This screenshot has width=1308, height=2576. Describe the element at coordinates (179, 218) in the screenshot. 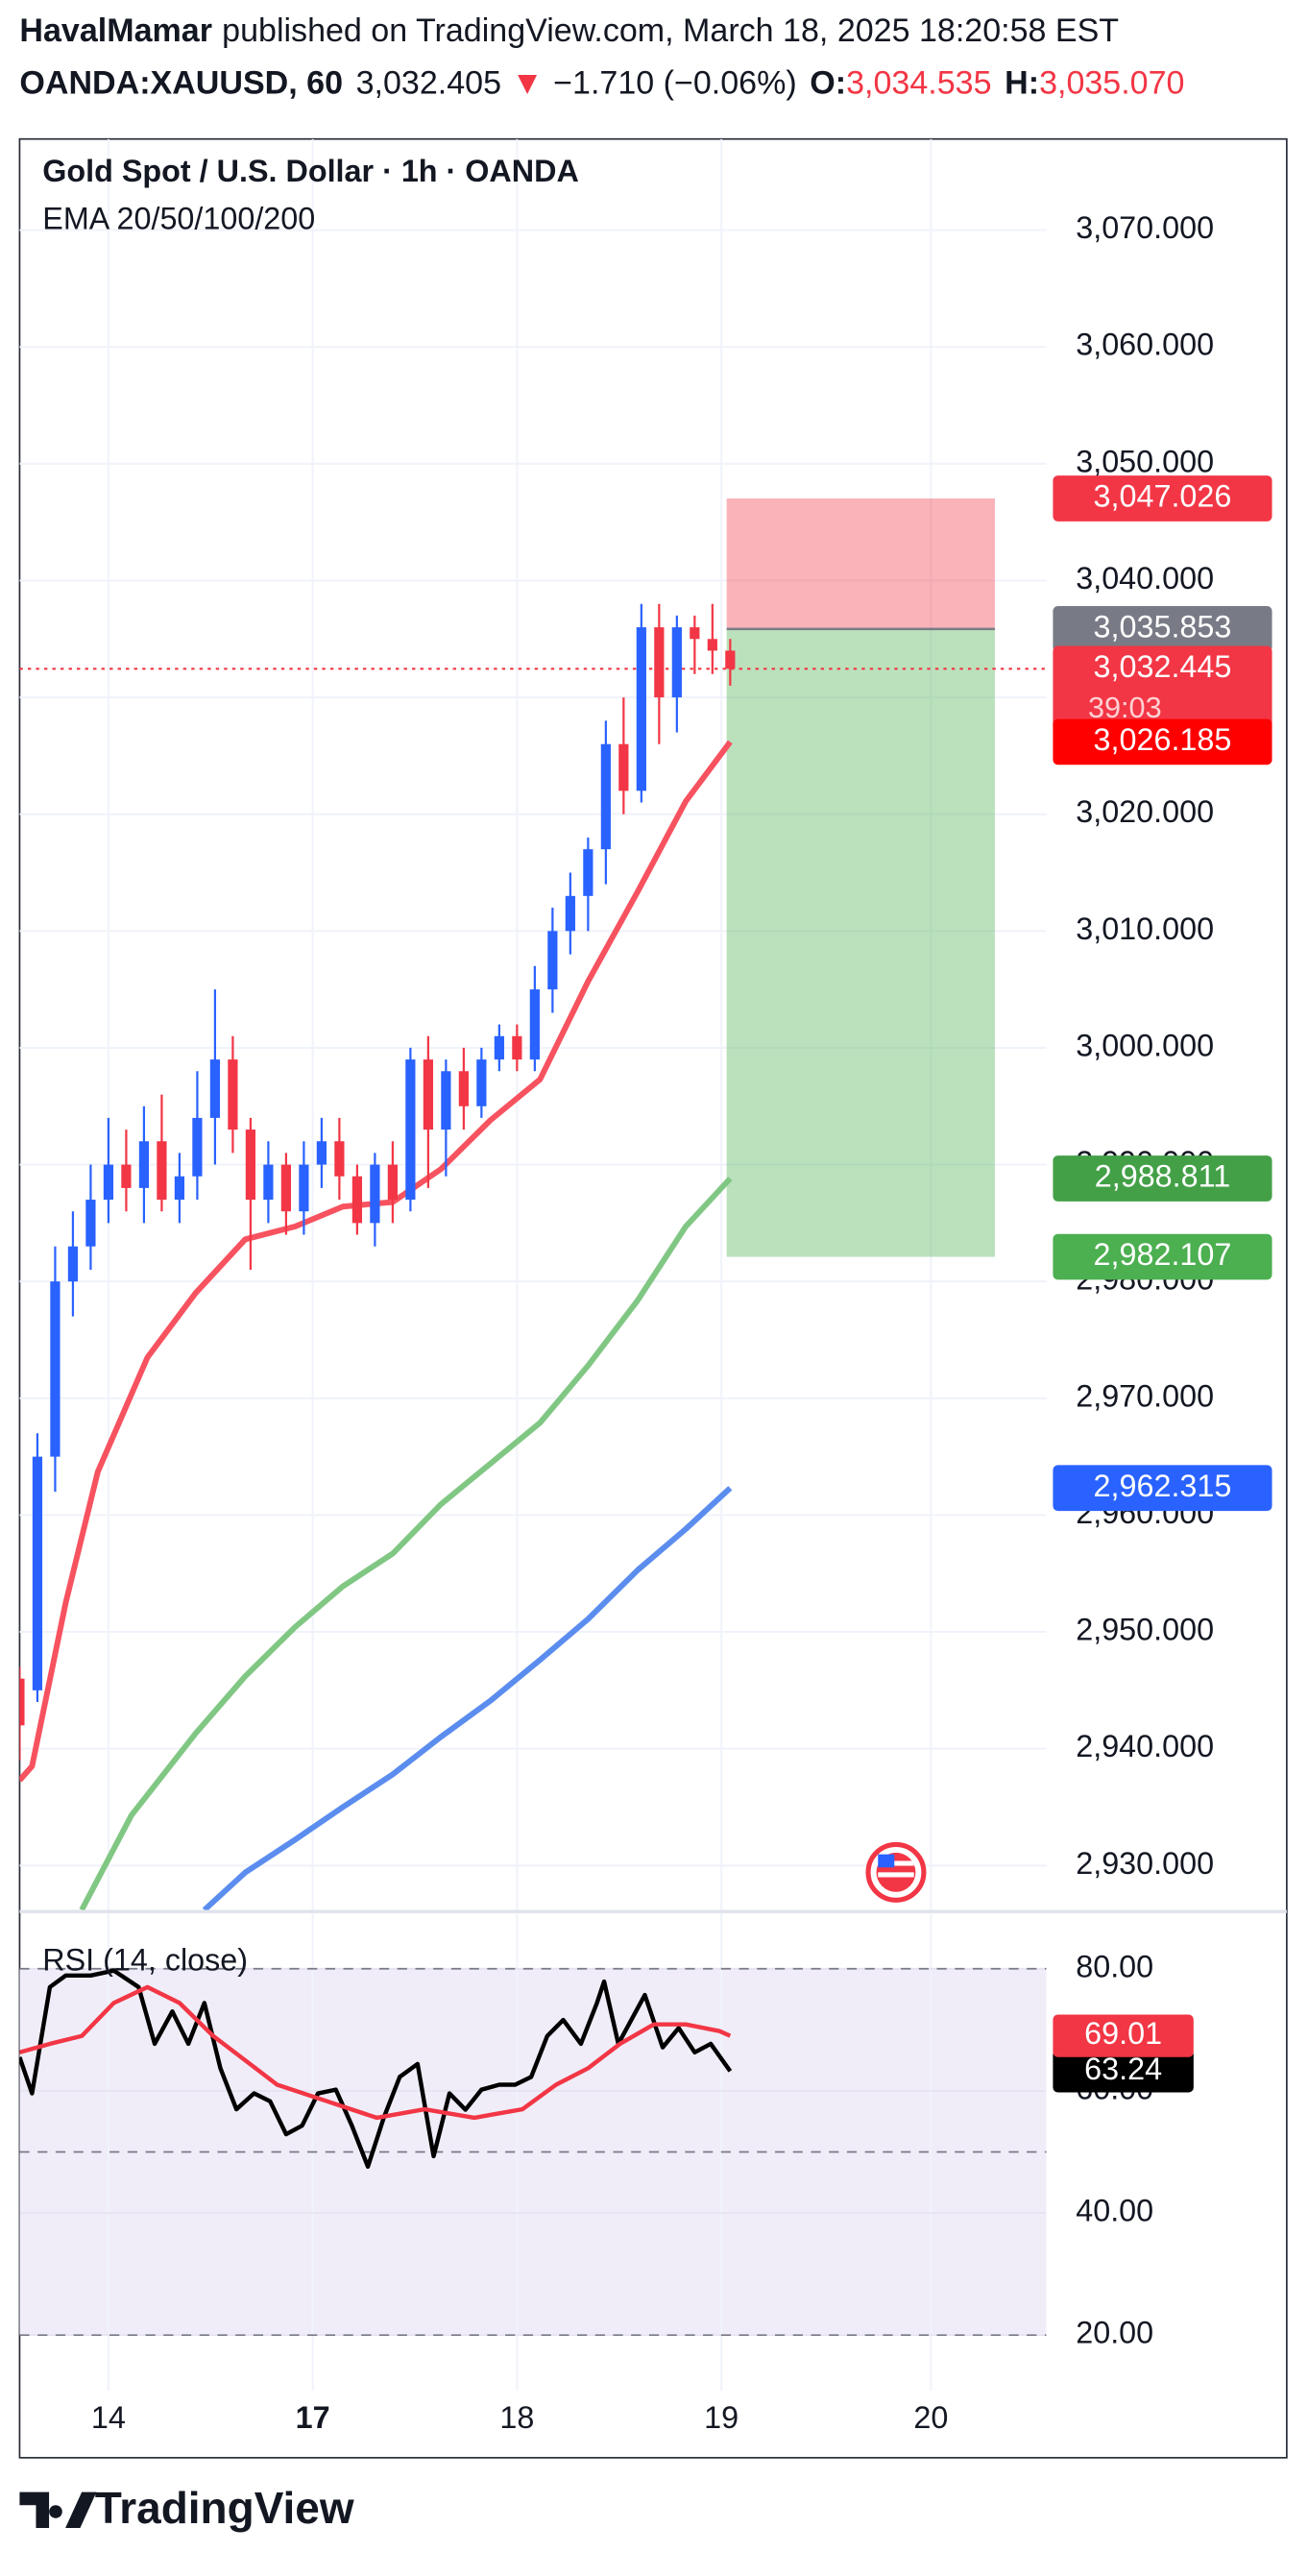

I see `chart-subtitle: EMA 20/50/100/200` at that location.